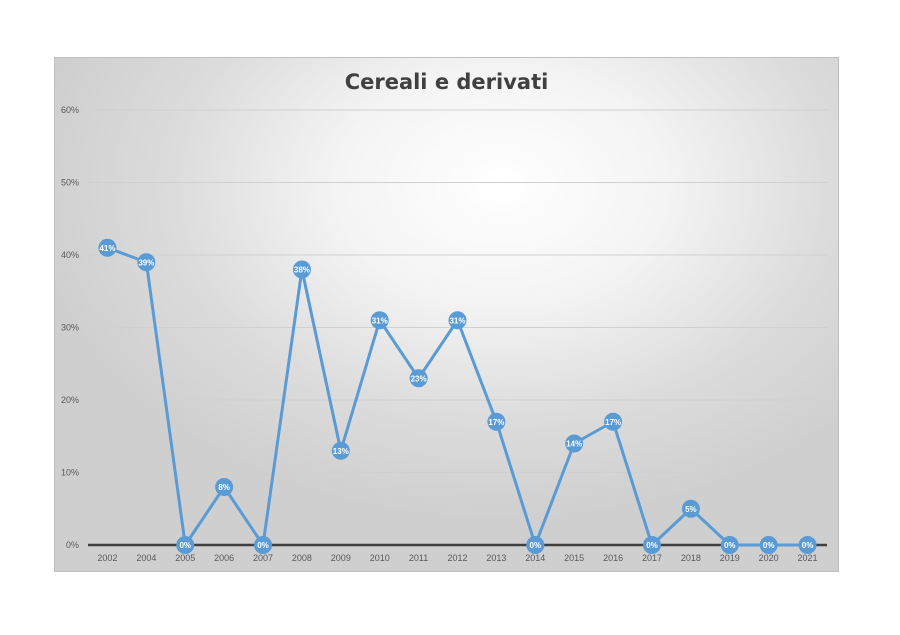 Image resolution: width=900 pixels, height=635 pixels. Describe the element at coordinates (446, 82) in the screenshot. I see `chart-title: Cereali e derivati` at that location.